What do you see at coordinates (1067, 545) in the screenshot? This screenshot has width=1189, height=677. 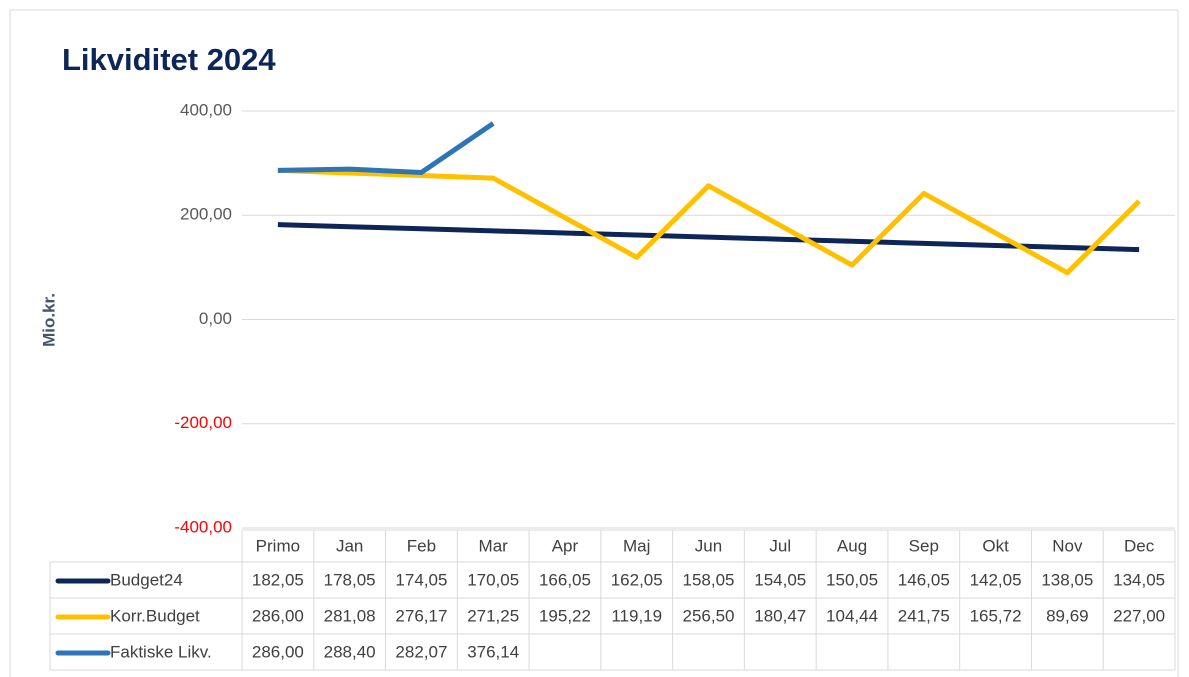 I see `x-tick-label: Nov` at bounding box center [1067, 545].